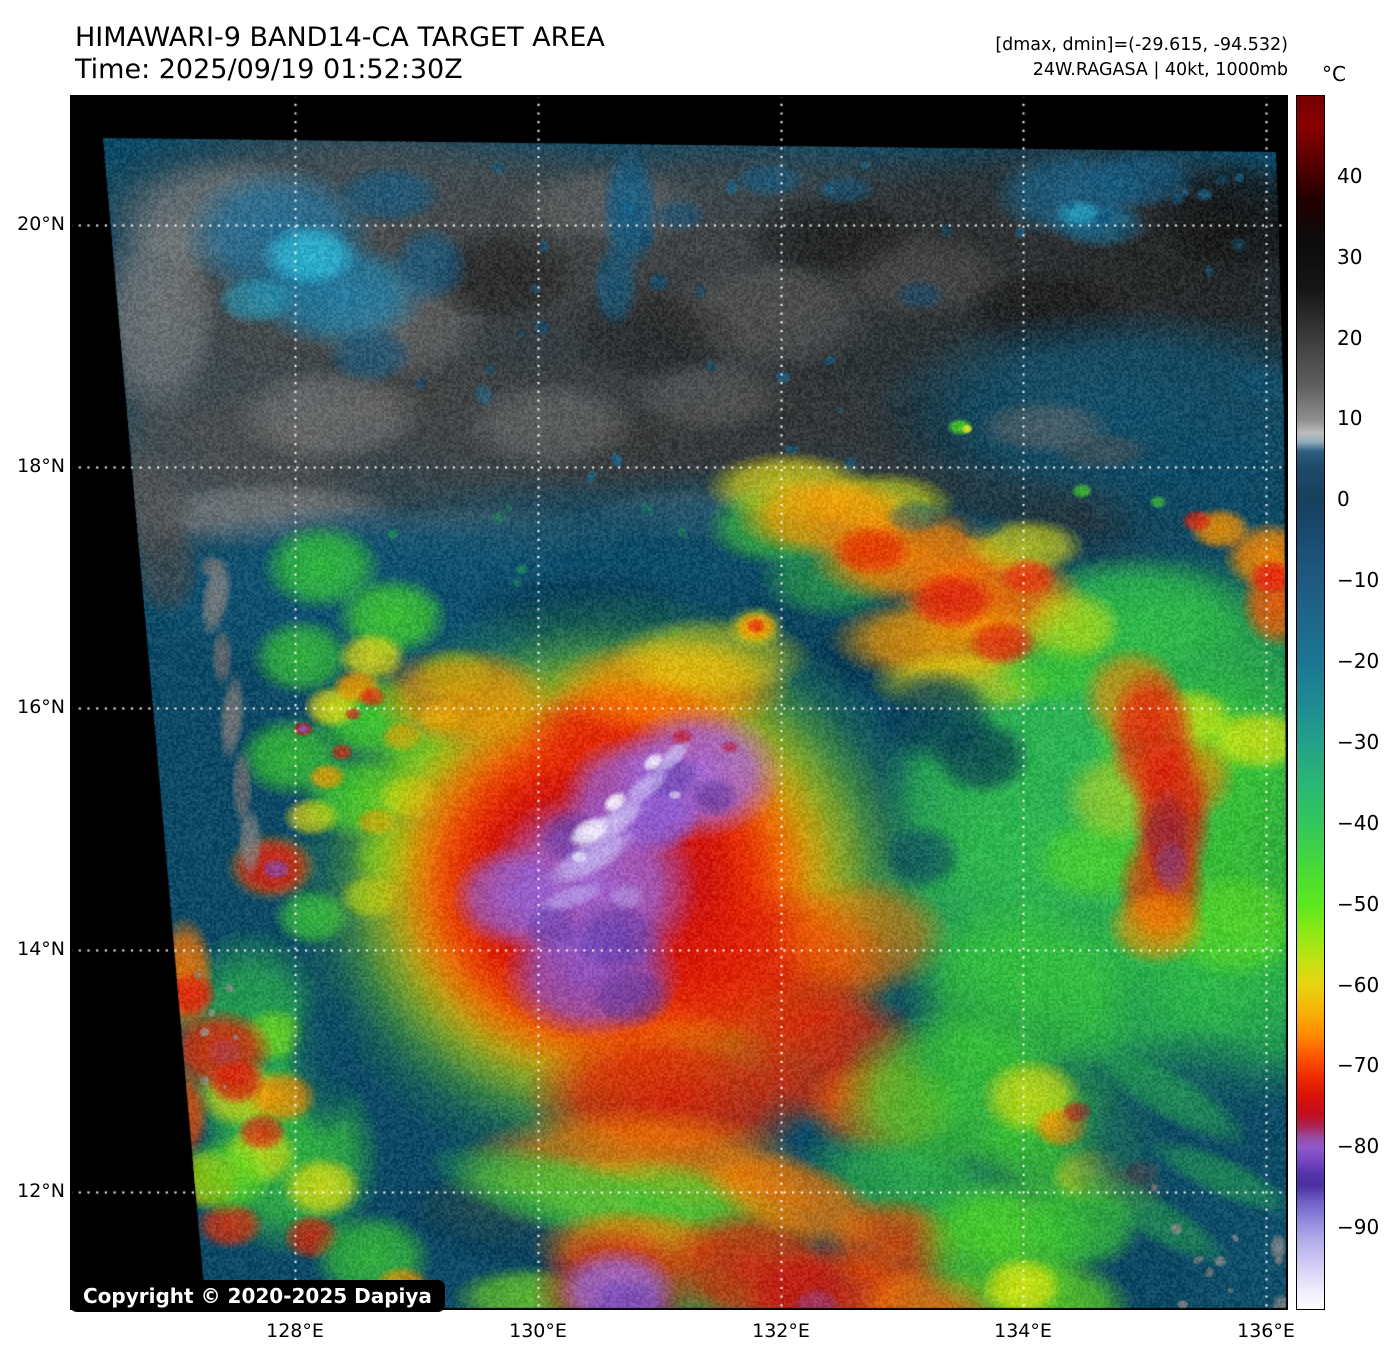  I want to click on colorbar-unit-label: °C, so click(1334, 74).